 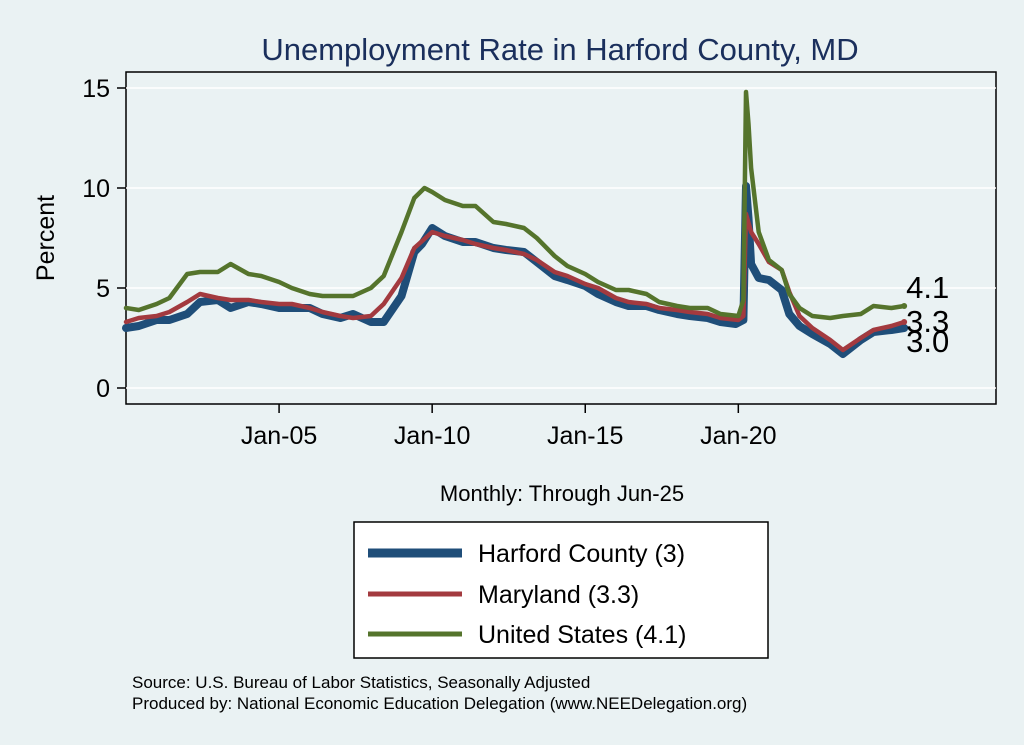 I want to click on y-tick-label-15: 15, so click(x=96, y=89).